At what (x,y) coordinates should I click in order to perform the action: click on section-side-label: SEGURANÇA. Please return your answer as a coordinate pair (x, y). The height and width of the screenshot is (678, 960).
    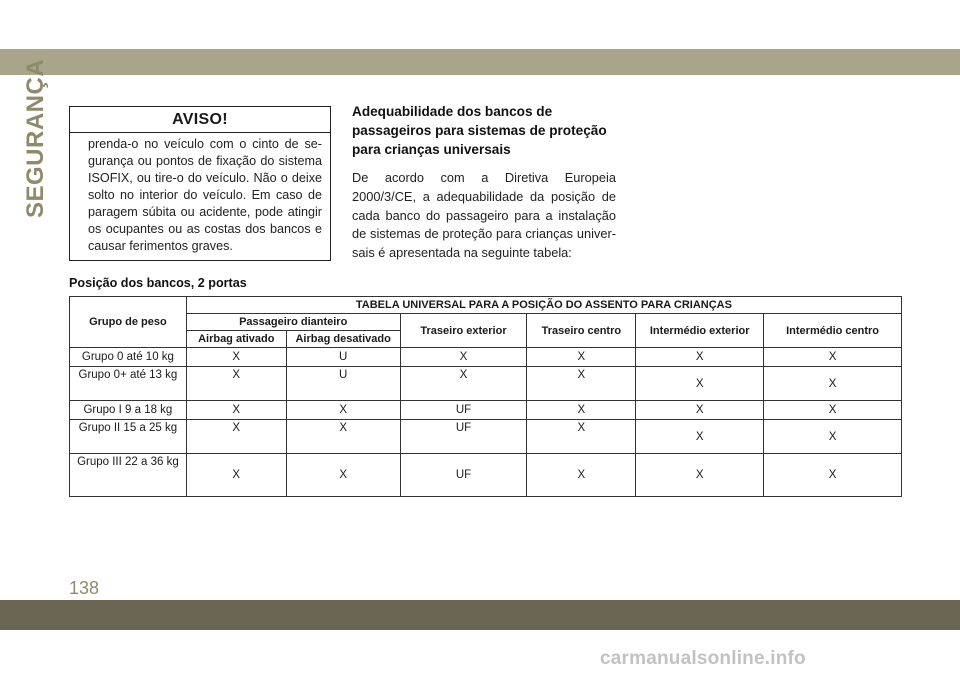
    Looking at the image, I should click on (35, 138).